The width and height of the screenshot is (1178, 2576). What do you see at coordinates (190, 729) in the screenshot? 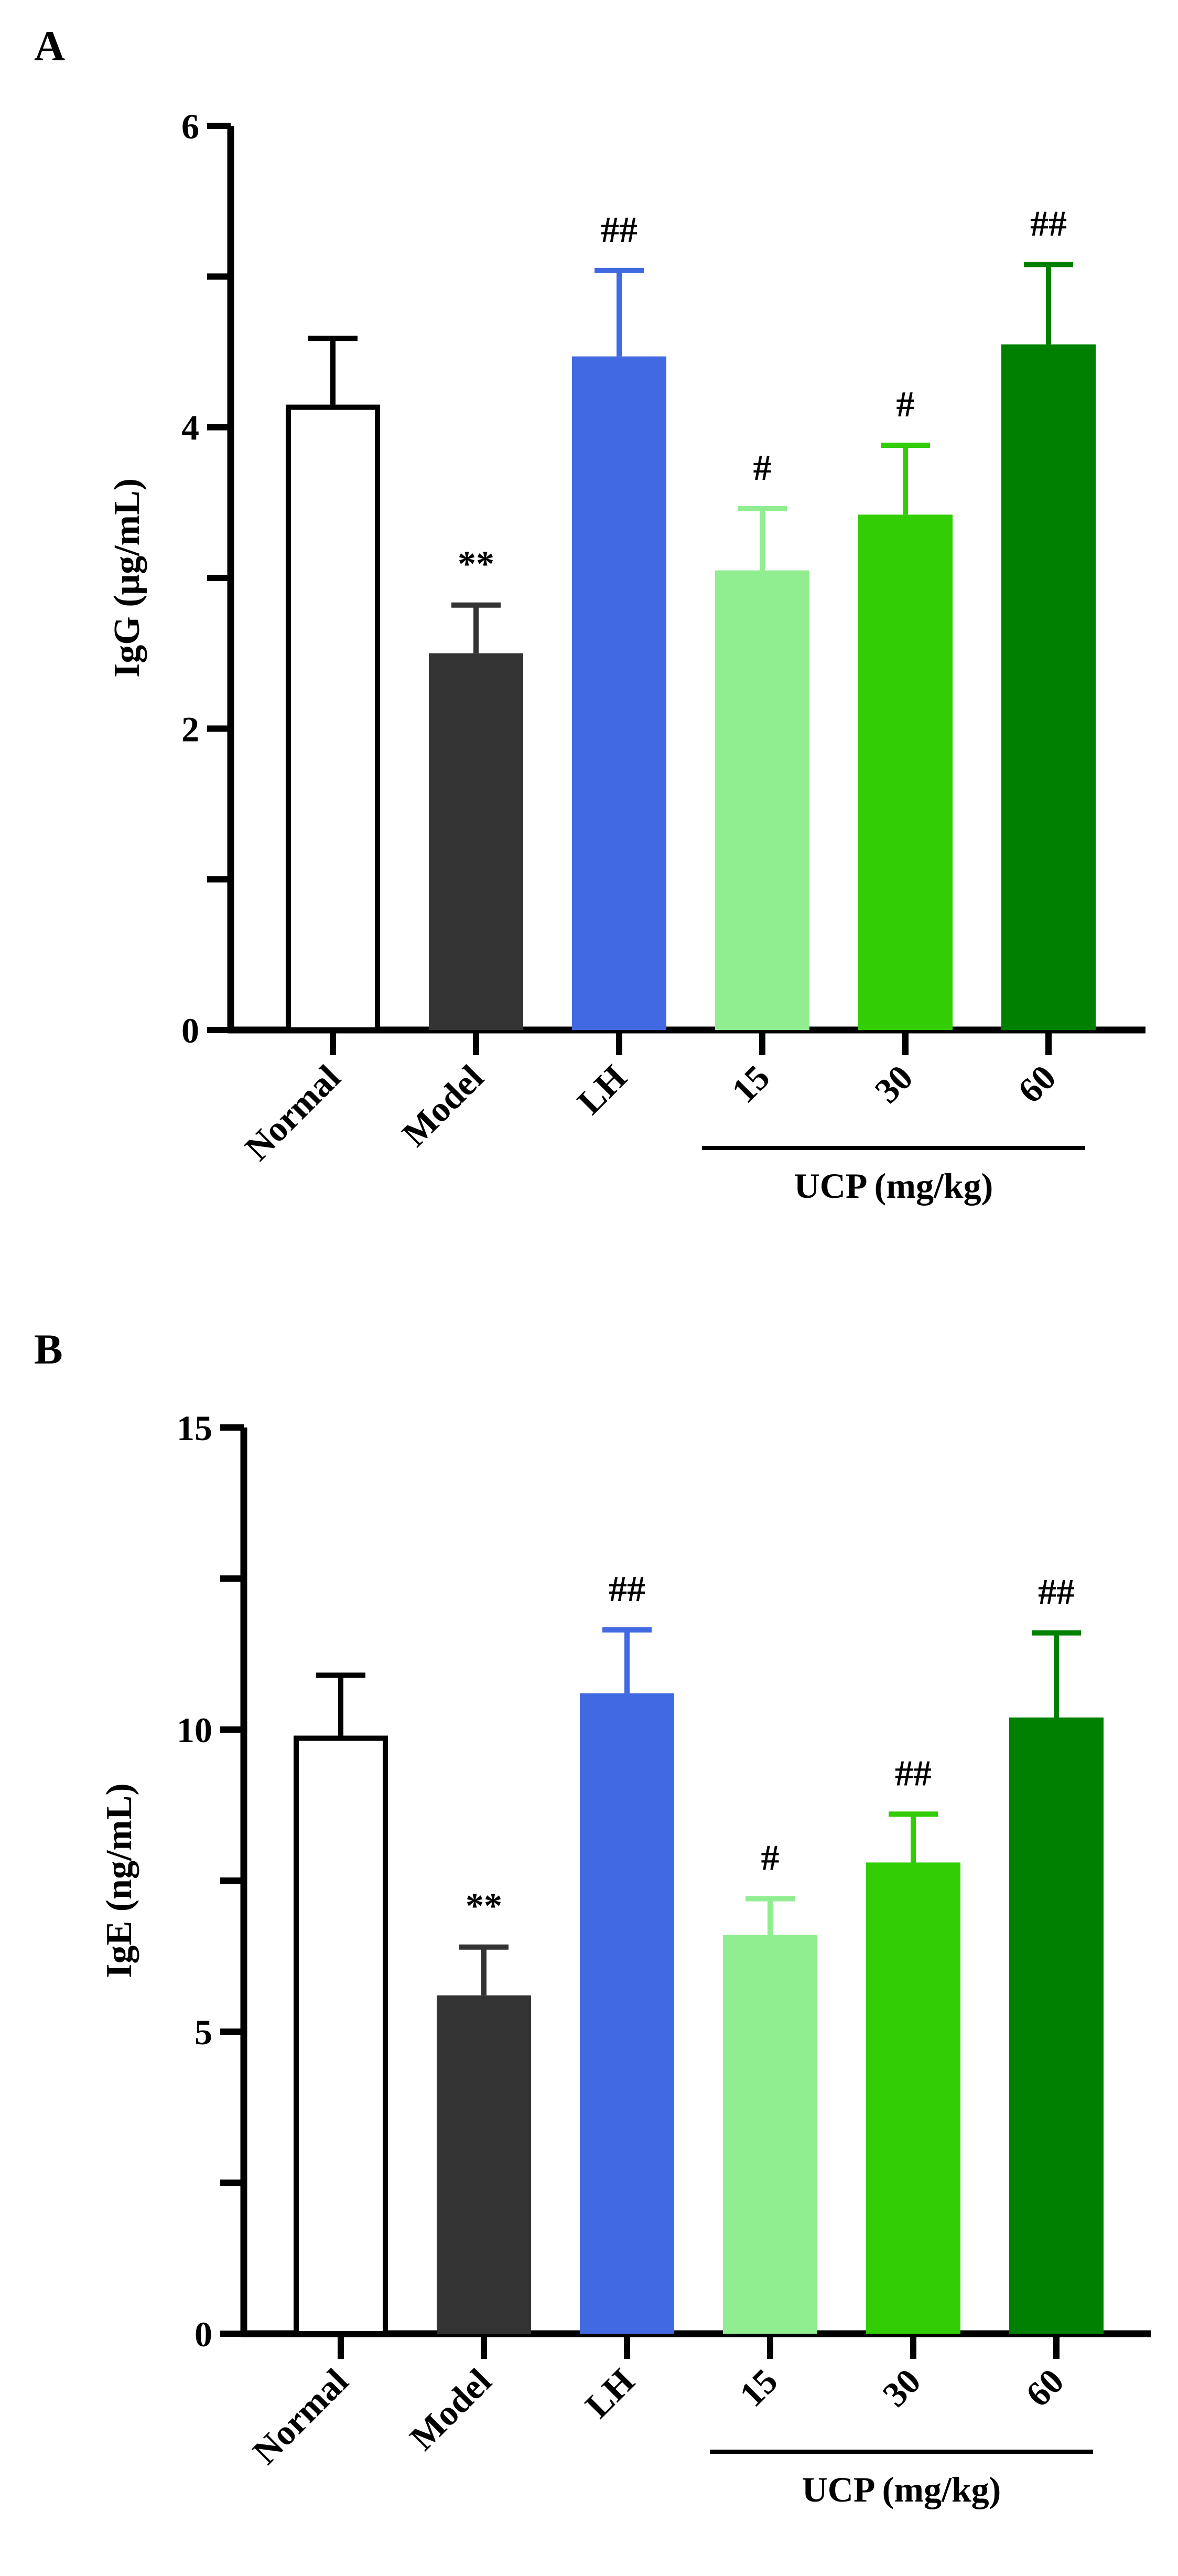
I see `y-tick-label: 2` at bounding box center [190, 729].